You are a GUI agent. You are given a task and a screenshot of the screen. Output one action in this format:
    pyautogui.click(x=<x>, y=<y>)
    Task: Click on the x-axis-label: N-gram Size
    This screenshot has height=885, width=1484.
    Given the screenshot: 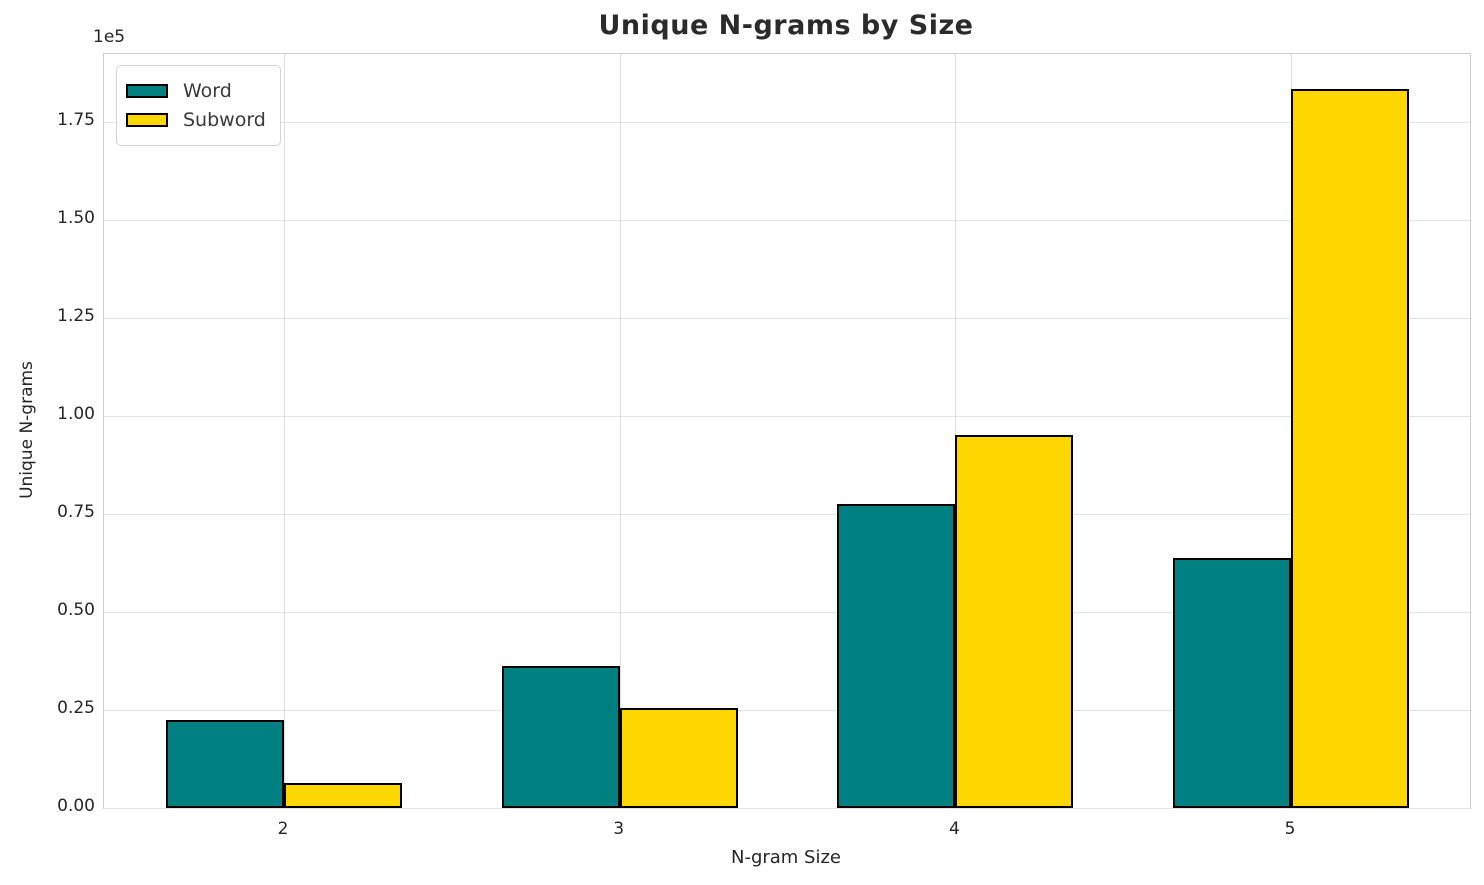 What is the action you would take?
    pyautogui.click(x=786, y=857)
    